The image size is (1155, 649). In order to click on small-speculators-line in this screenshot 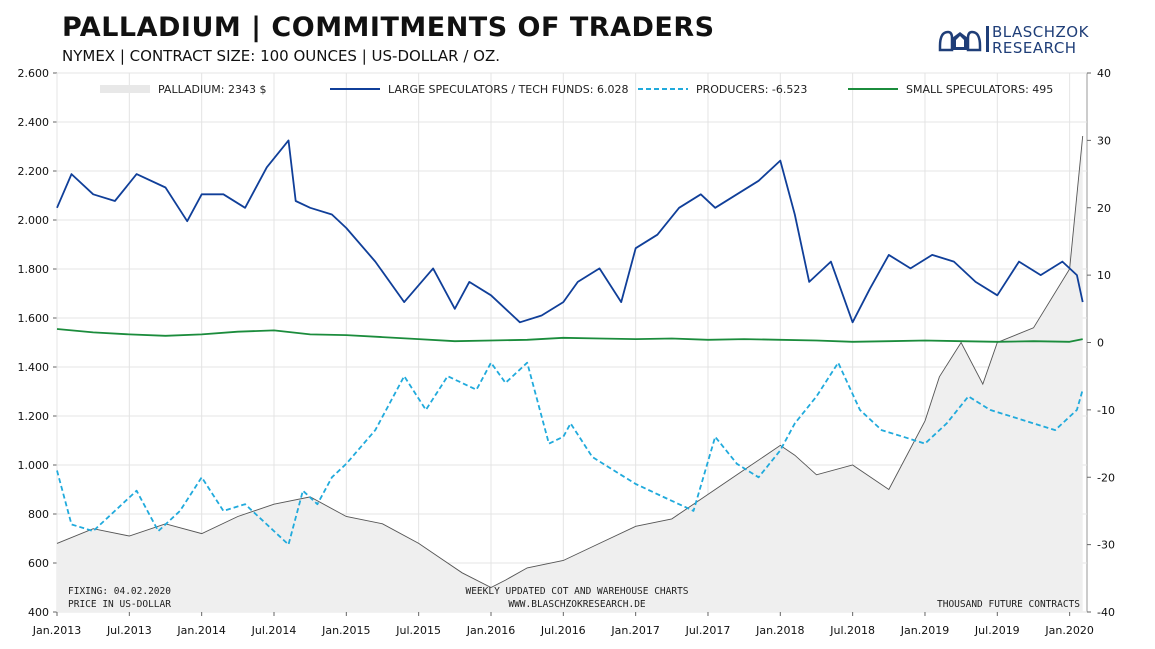, I will do `click(569, 335)`.